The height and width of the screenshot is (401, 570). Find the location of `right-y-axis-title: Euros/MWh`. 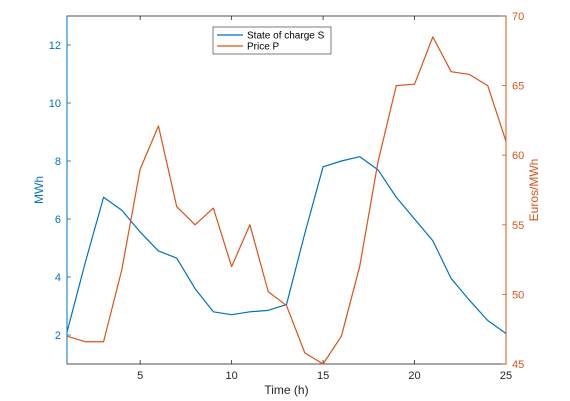

right-y-axis-title: Euros/MWh is located at coordinates (534, 190).